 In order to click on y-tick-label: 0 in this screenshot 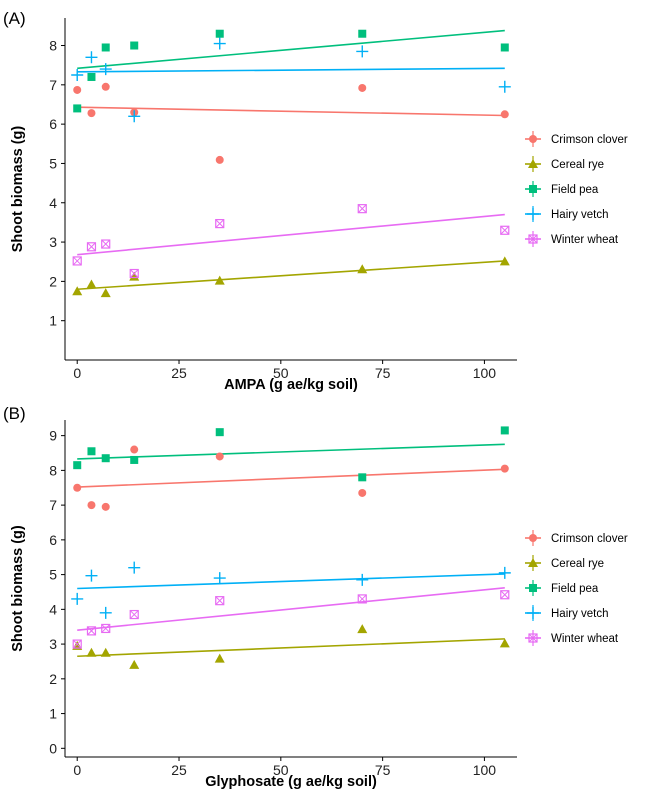, I will do `click(53, 748)`.